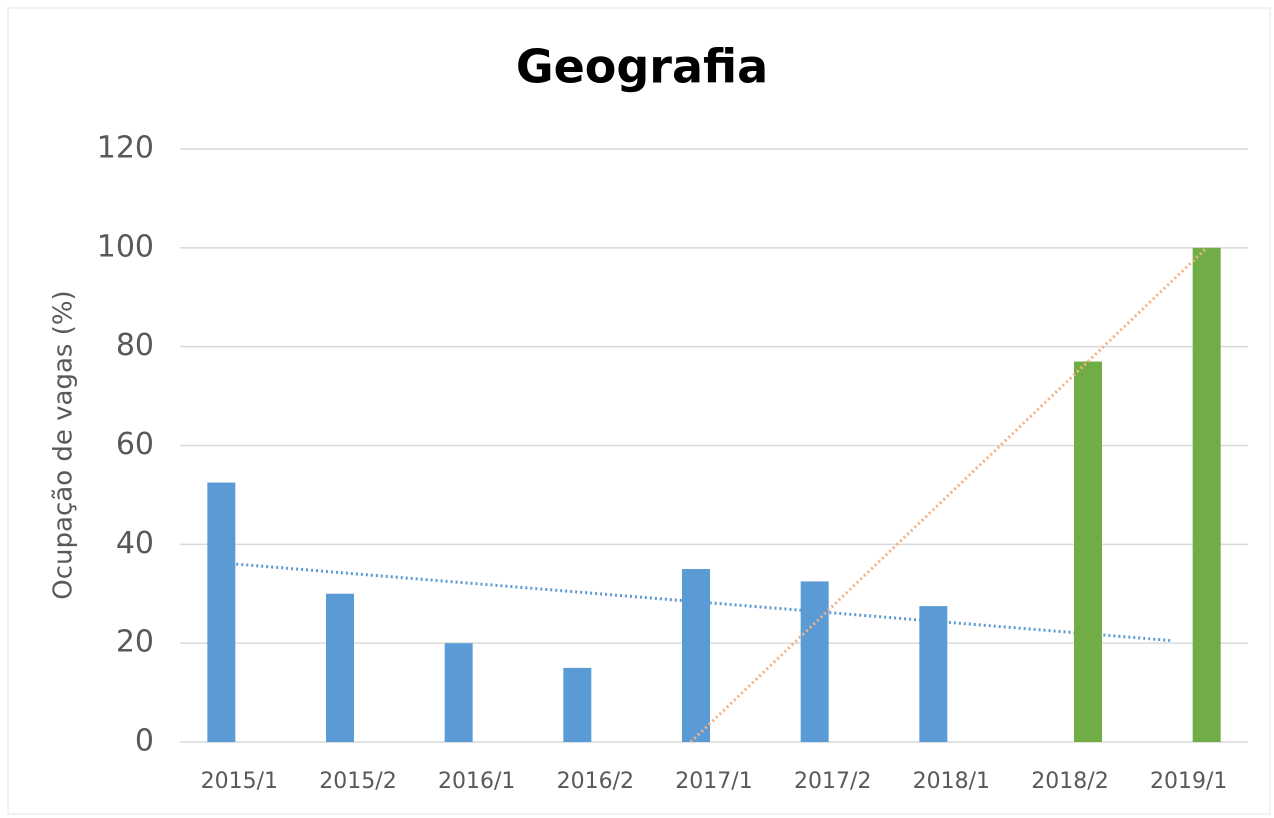  What do you see at coordinates (135, 345) in the screenshot?
I see `y-tick-label: 80` at bounding box center [135, 345].